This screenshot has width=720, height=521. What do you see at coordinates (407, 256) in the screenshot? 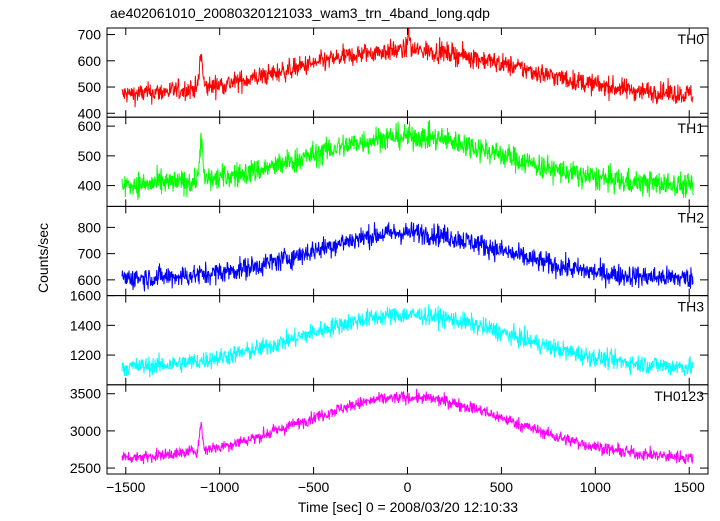
I see `series-line-th2` at bounding box center [407, 256].